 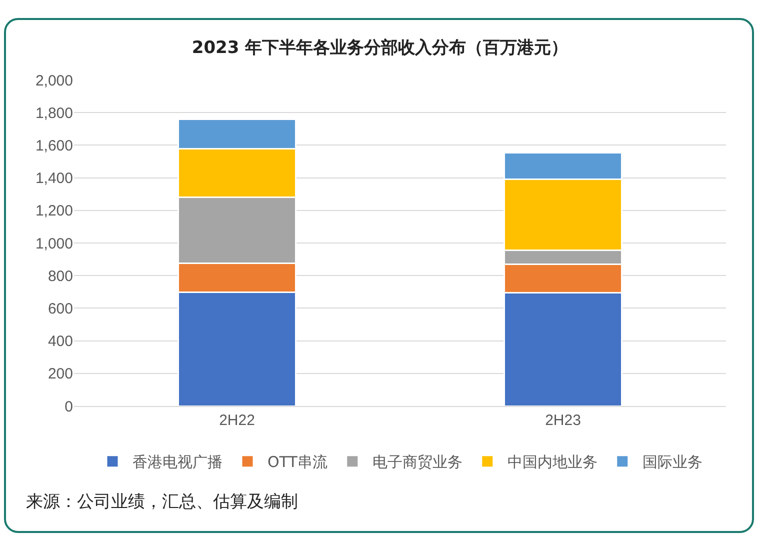 I want to click on y-tick-label: 600, so click(x=60, y=309).